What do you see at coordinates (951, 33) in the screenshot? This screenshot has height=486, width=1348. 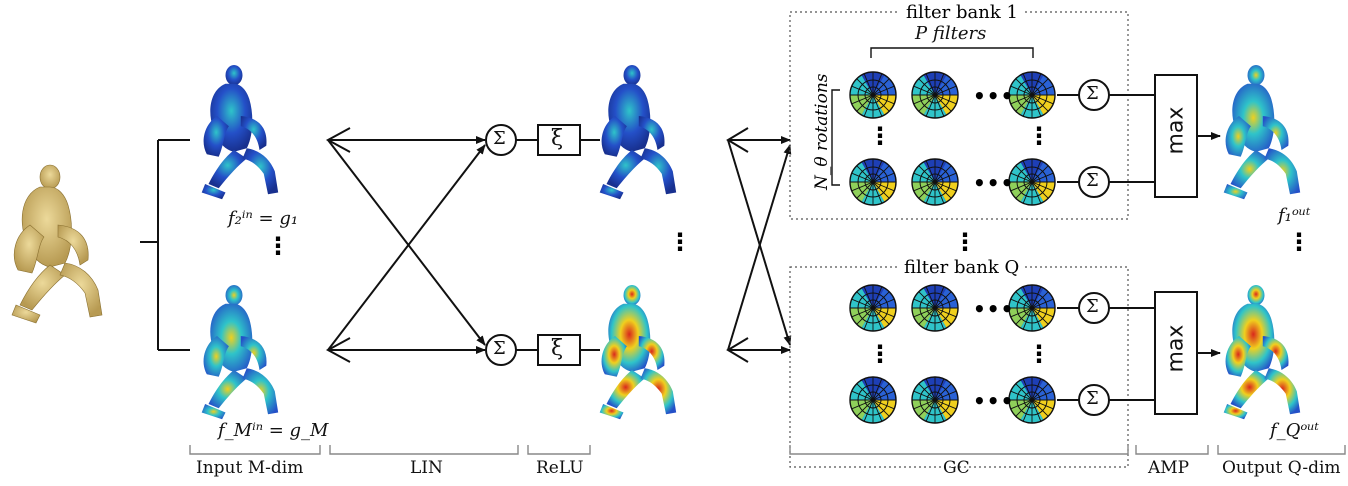 I see `p-filters-label: P filters` at bounding box center [951, 33].